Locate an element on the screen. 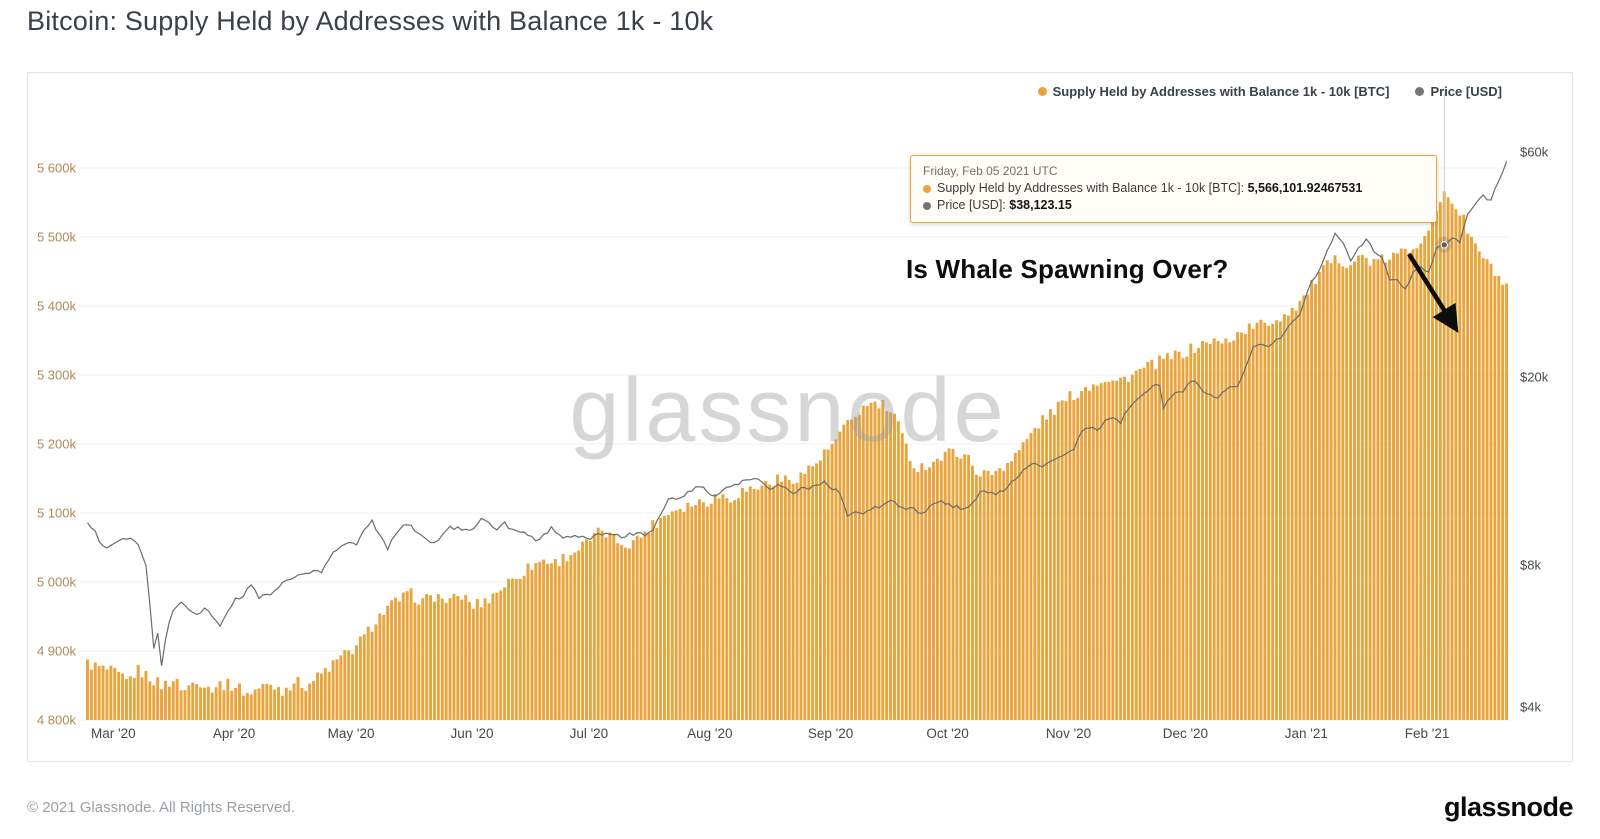 The image size is (1600, 839). svg-text: Mar '20 is located at coordinates (113, 733).